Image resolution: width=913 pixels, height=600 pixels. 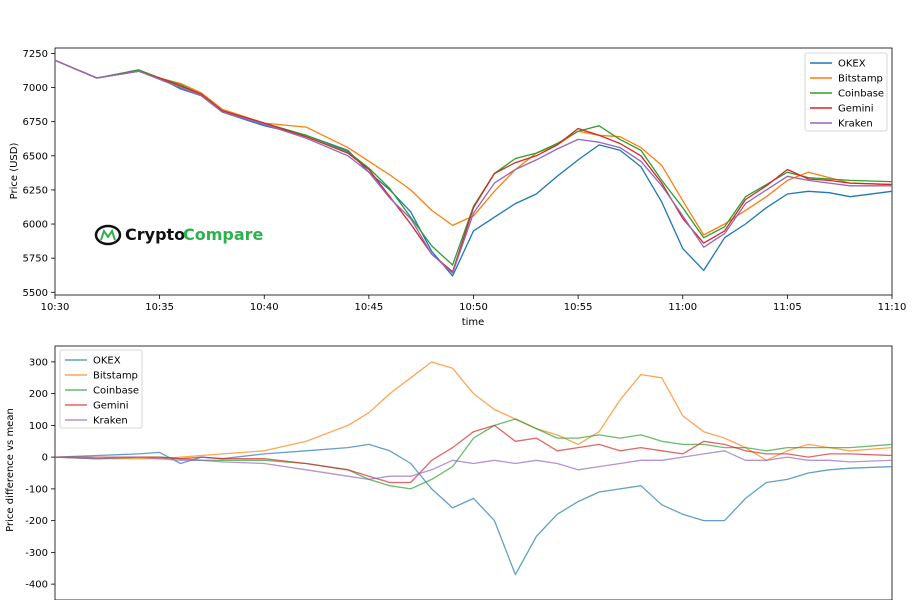 I want to click on cryptocompare-logo-text-crypto: Crypto, so click(x=155, y=234).